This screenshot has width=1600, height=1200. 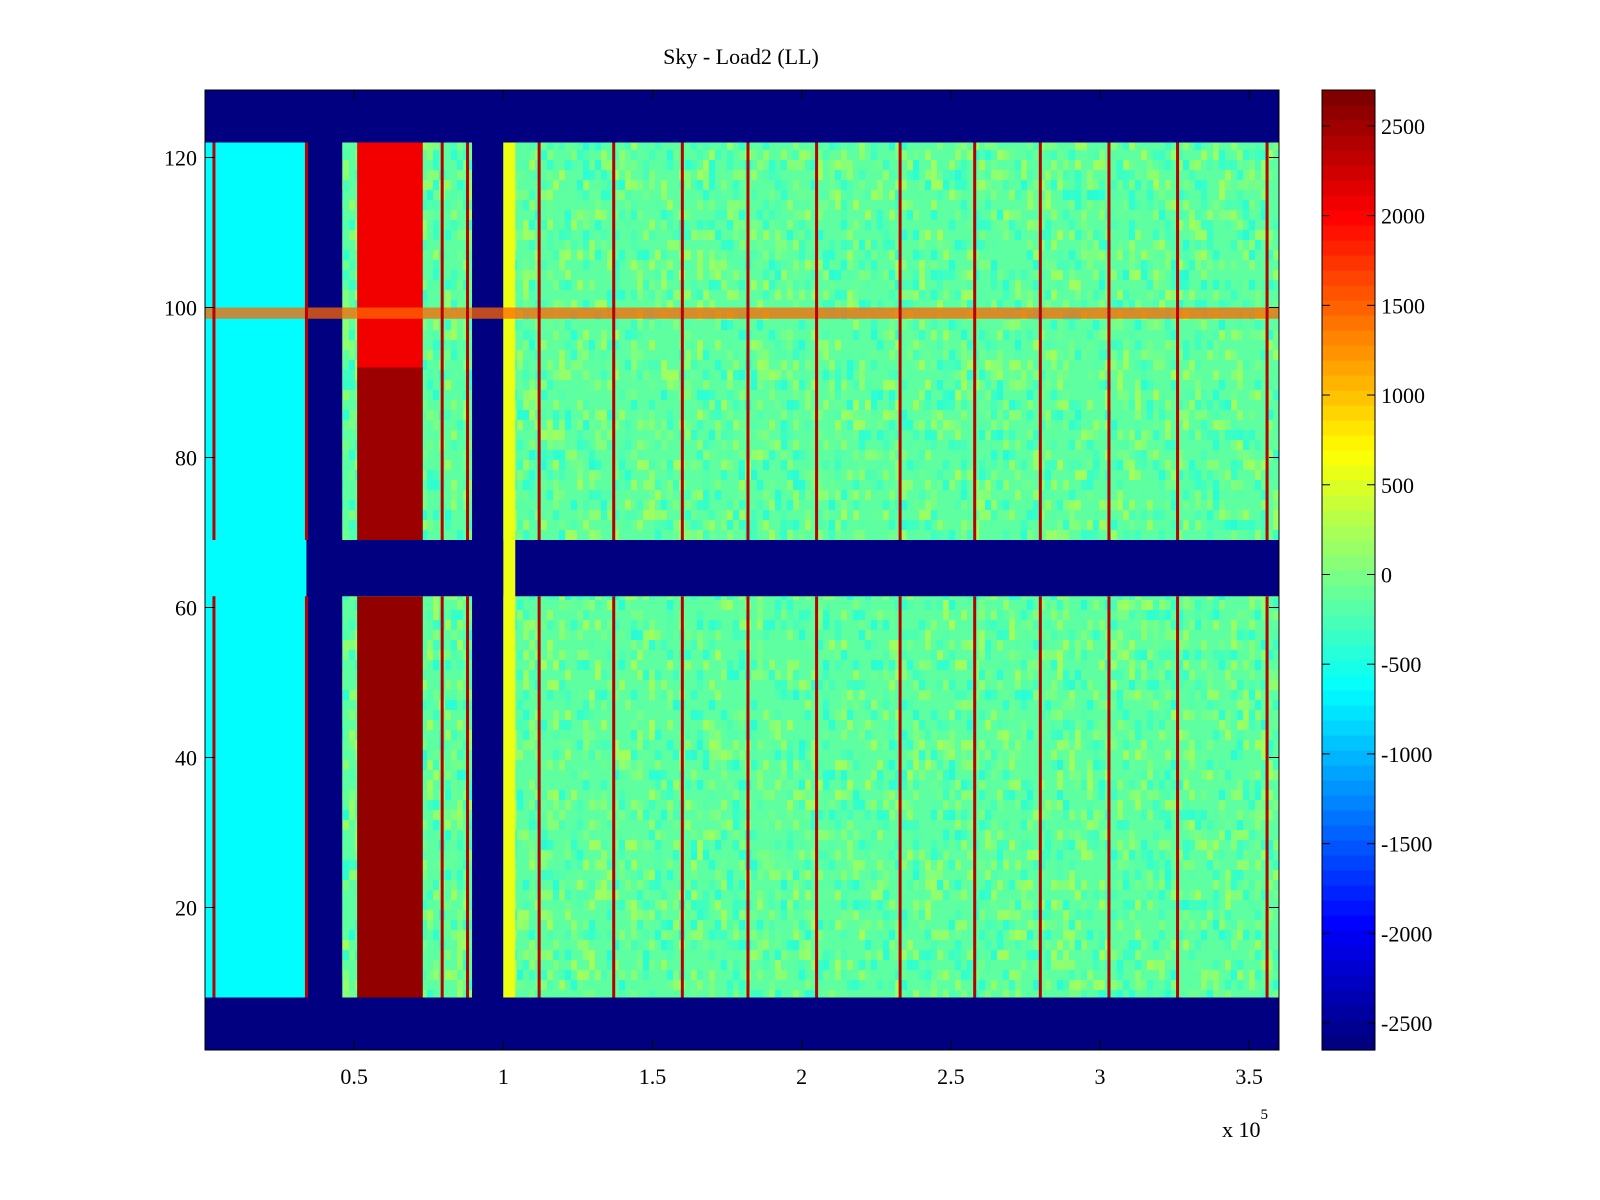 I want to click on colorbar-tick-label: 500, so click(x=1397, y=485).